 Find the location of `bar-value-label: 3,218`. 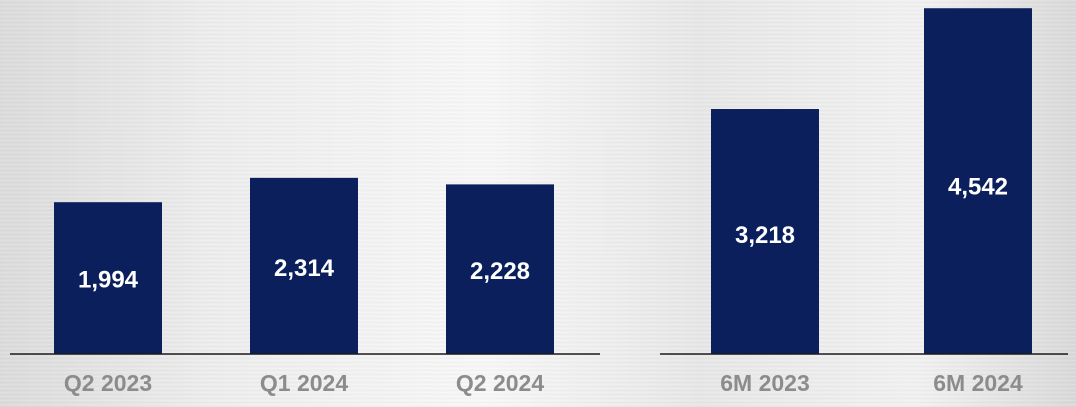

bar-value-label: 3,218 is located at coordinates (765, 235).